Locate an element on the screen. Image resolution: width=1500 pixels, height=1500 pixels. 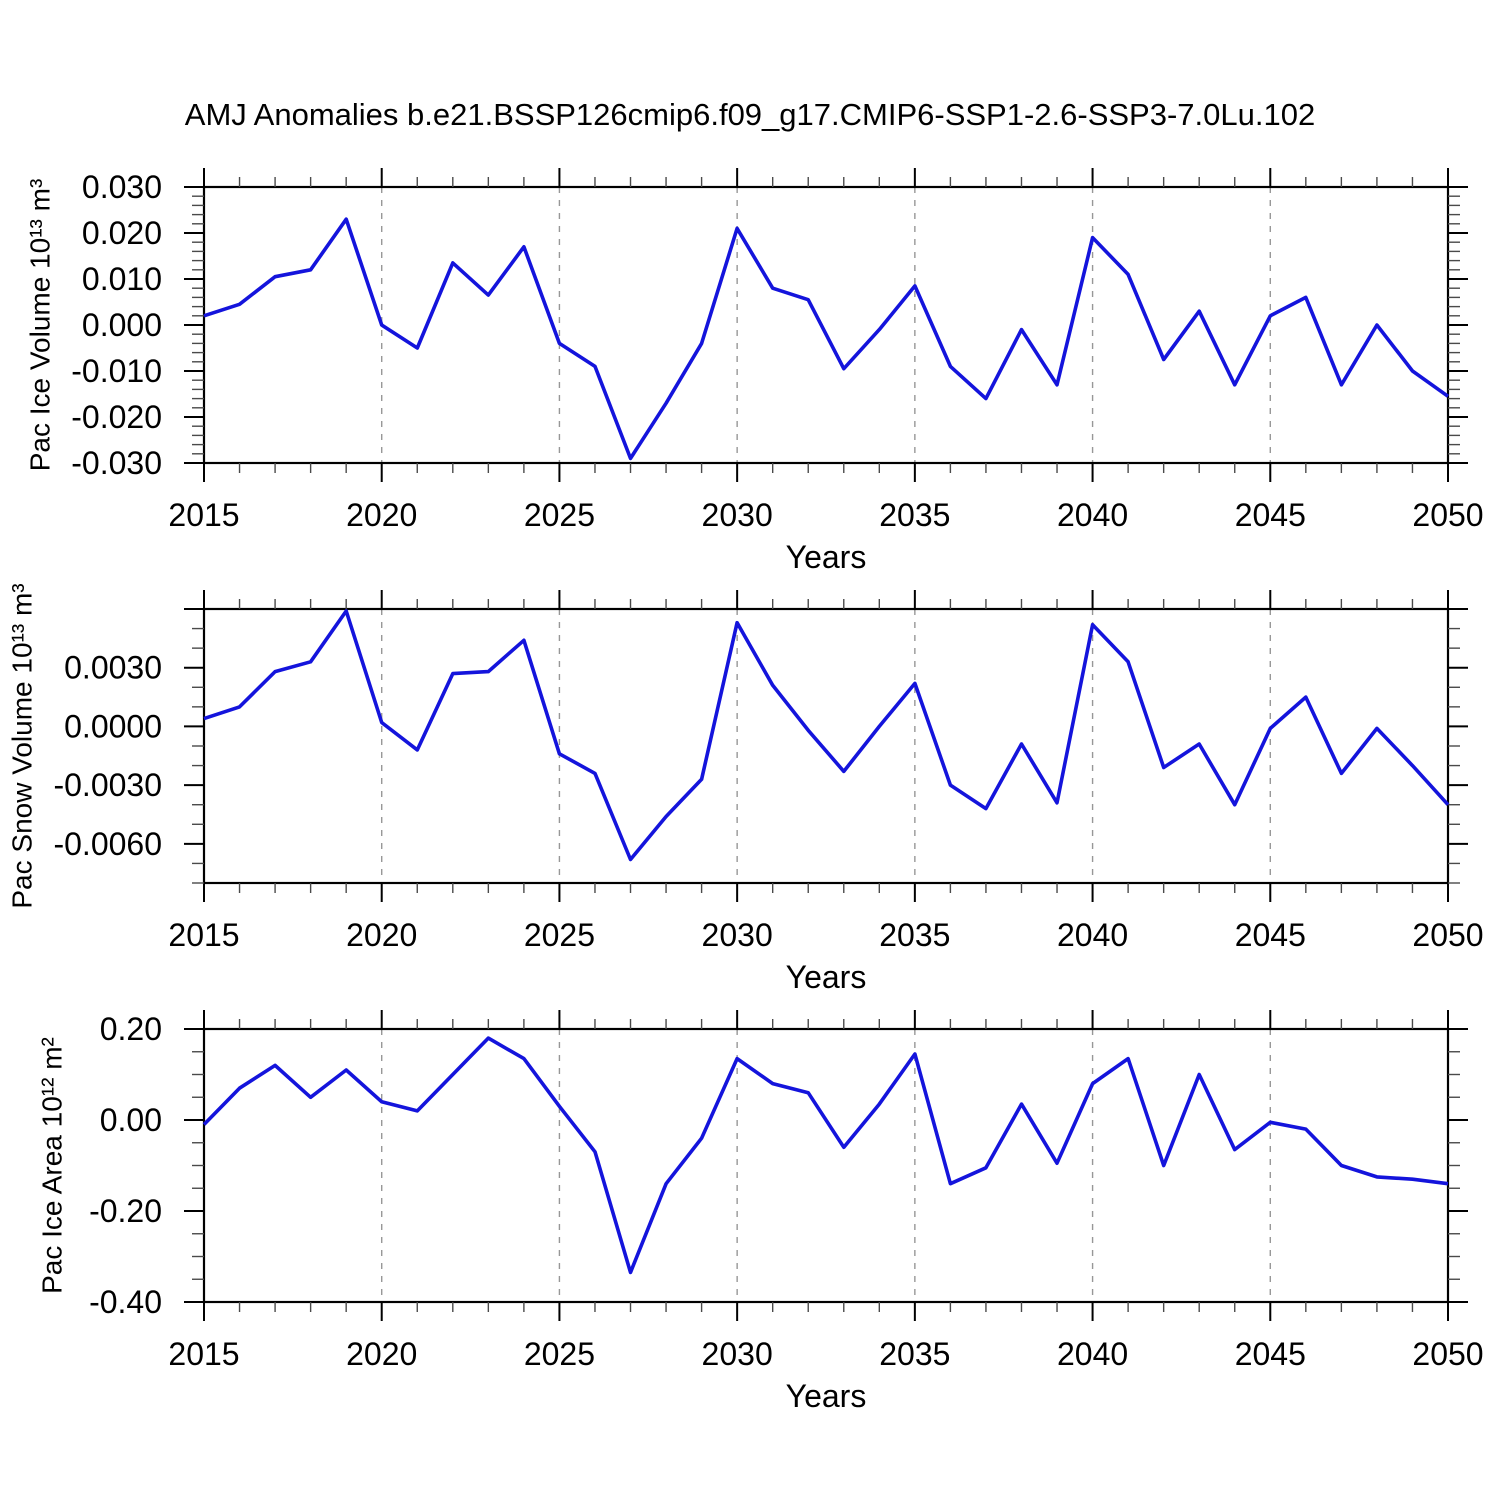
y-tick-label: -0.0030 is located at coordinates (107, 785).